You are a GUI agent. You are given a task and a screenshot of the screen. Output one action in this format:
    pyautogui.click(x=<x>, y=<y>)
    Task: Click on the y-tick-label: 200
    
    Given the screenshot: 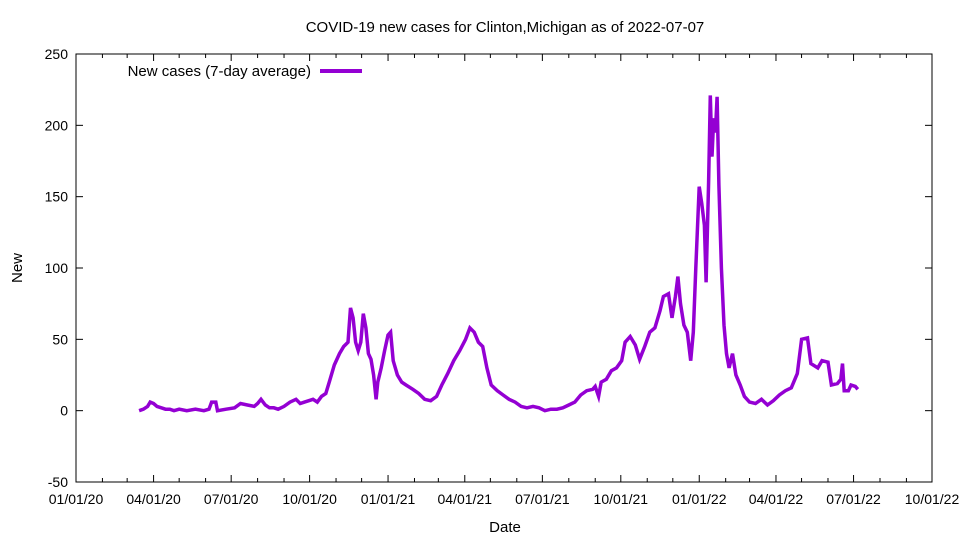 What is the action you would take?
    pyautogui.click(x=57, y=125)
    